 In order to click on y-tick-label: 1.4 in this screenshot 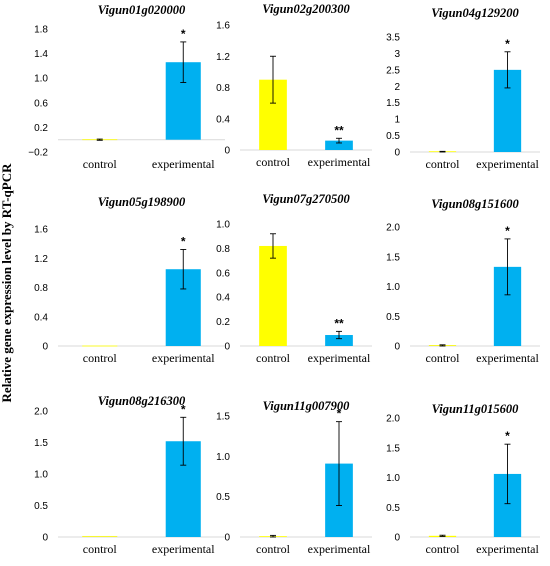, I will do `click(41, 54)`.